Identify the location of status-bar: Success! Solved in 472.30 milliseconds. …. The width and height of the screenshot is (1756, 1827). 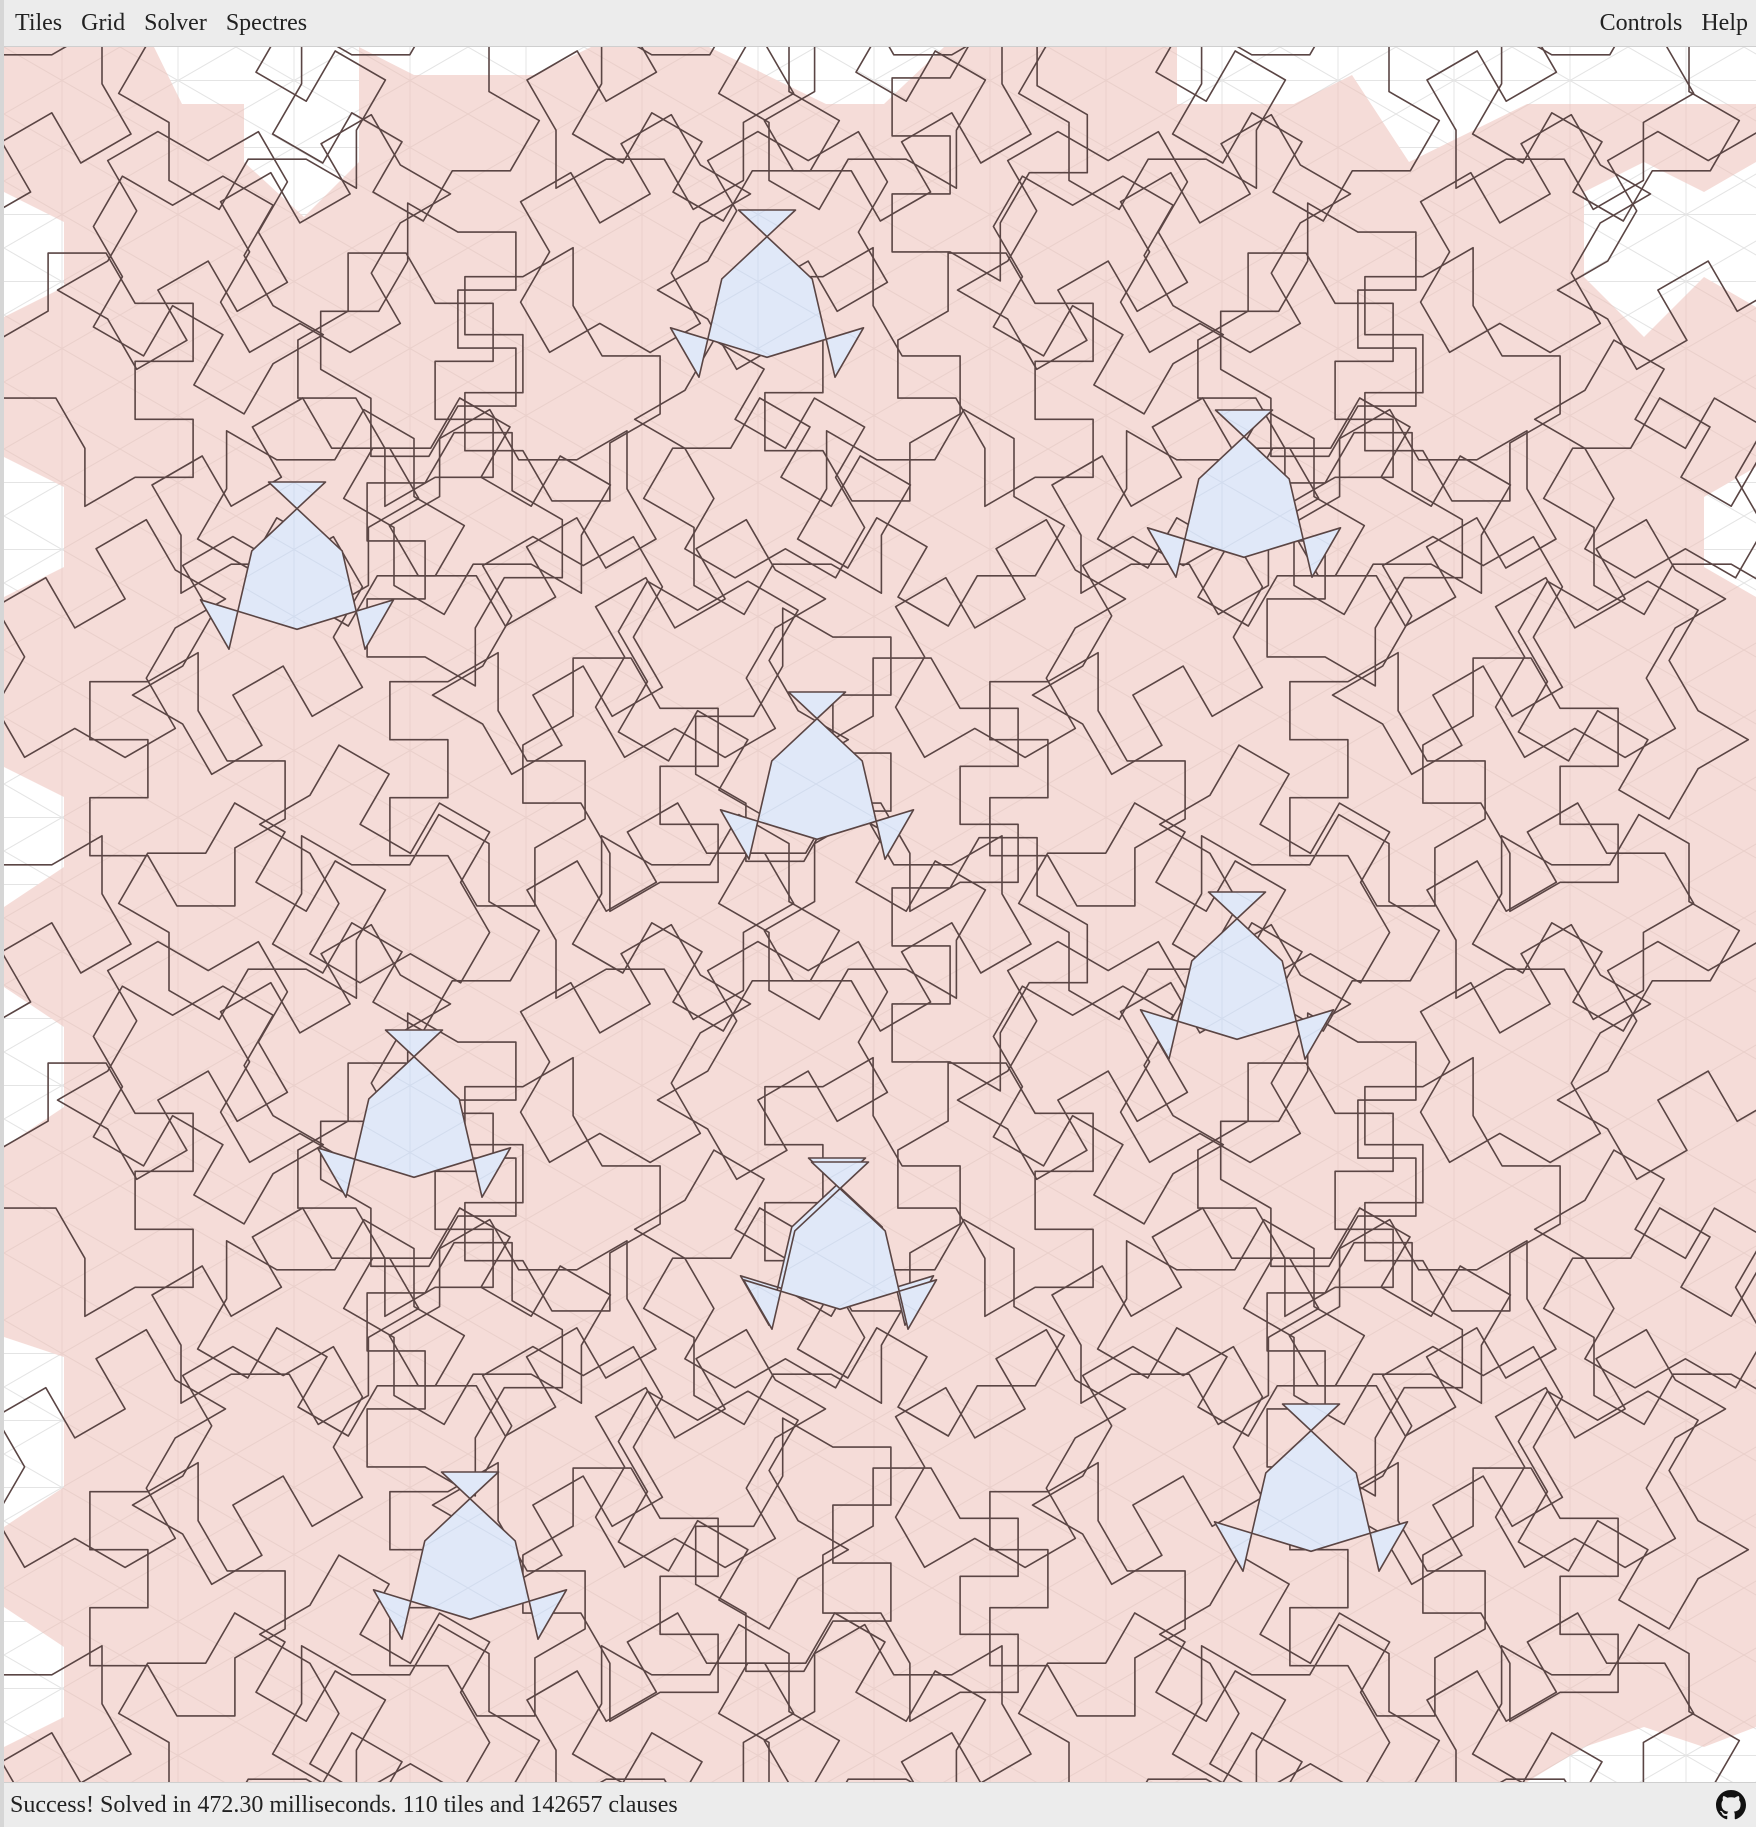
(880, 1804).